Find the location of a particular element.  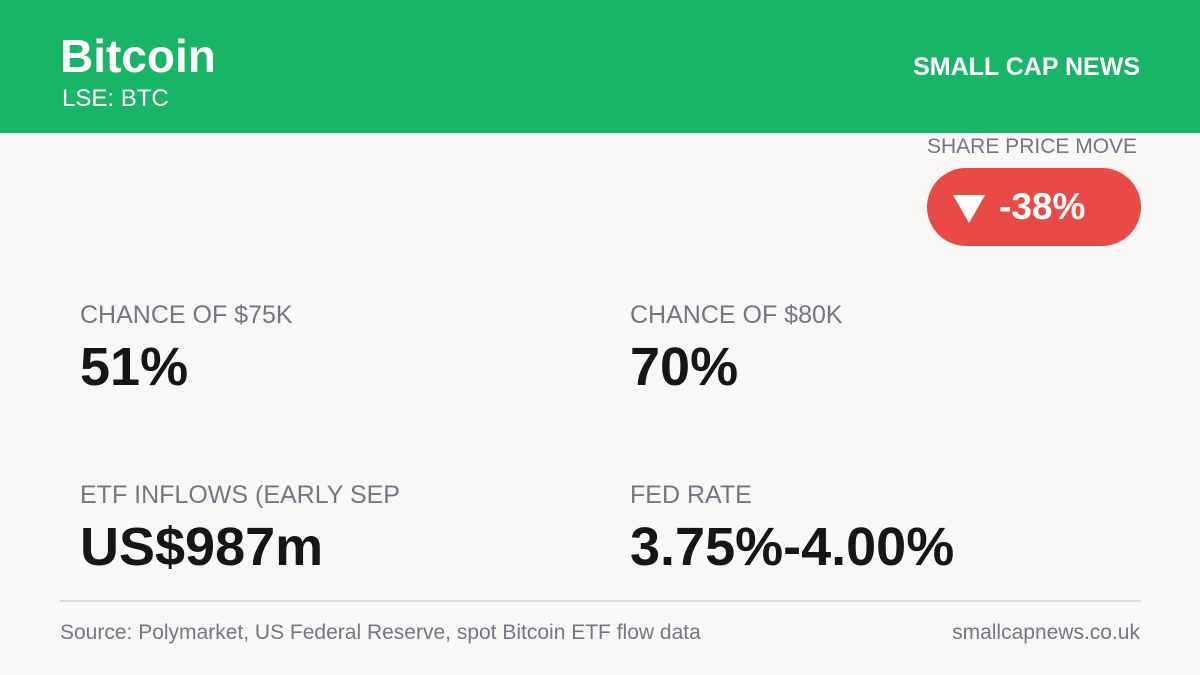

stat-value: 51% is located at coordinates (134, 367).